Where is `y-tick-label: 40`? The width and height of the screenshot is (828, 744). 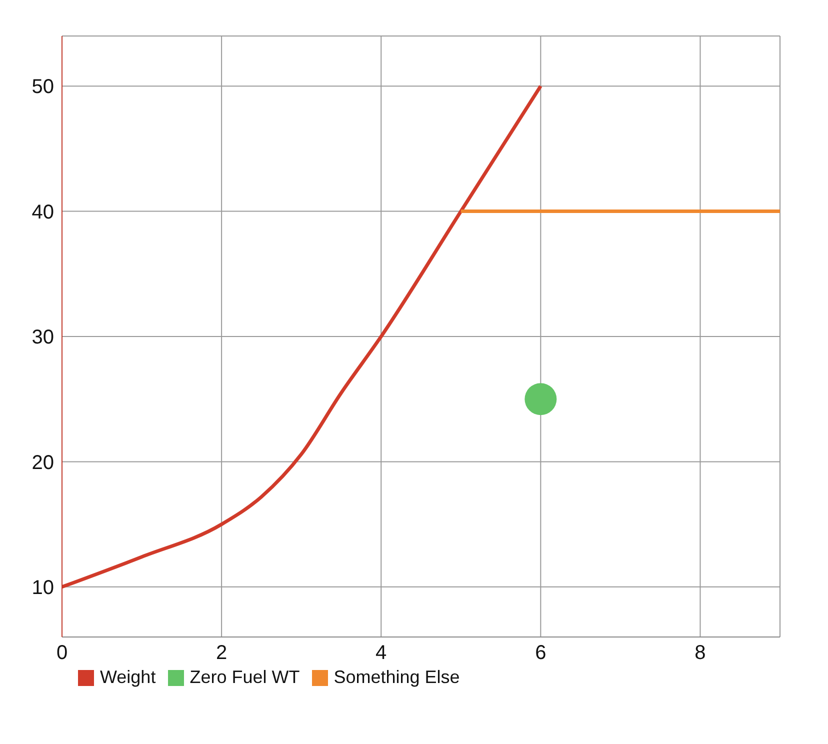 y-tick-label: 40 is located at coordinates (43, 212).